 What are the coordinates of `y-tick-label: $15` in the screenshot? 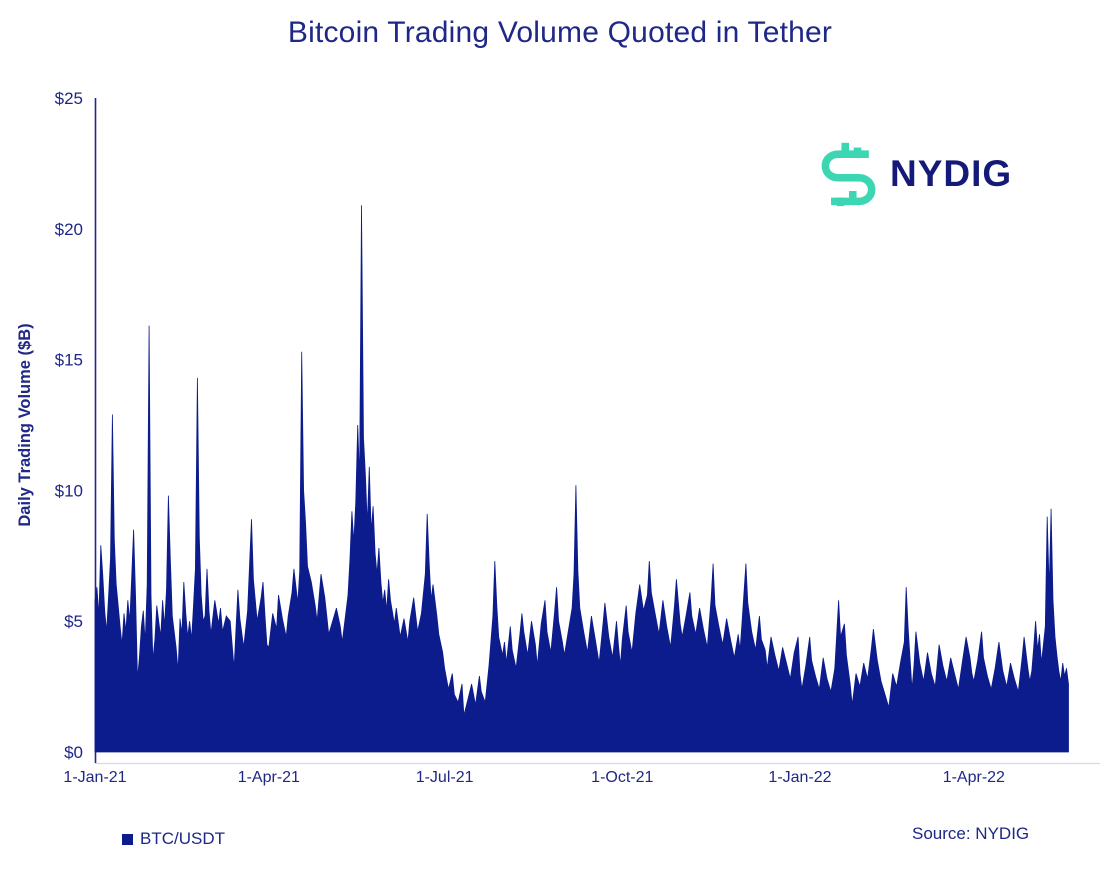 It's located at (69, 360).